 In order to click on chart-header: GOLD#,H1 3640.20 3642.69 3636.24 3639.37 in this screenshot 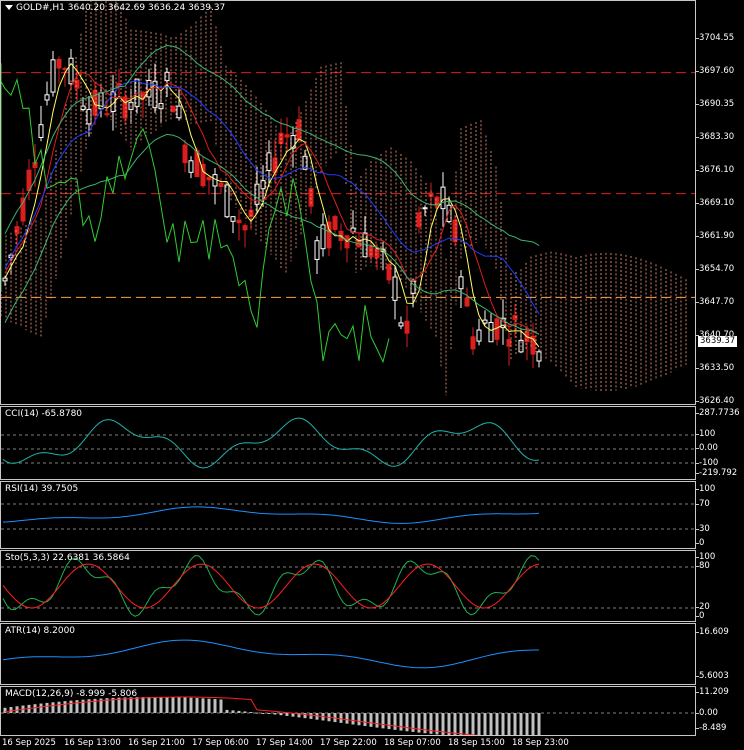, I will do `click(115, 8)`.